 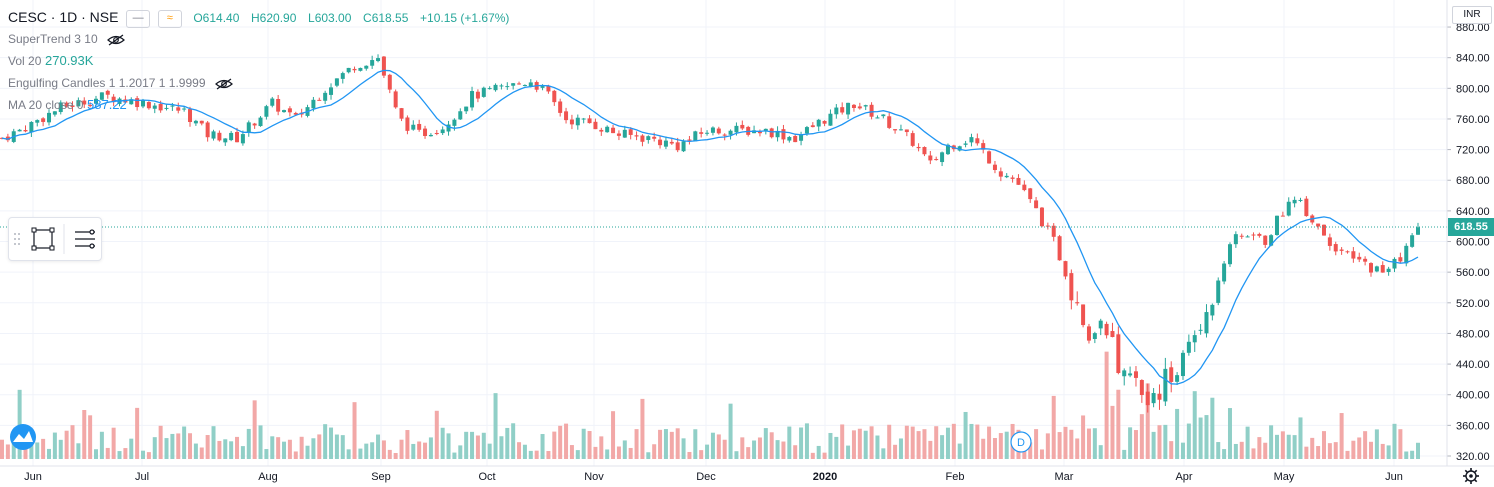 What do you see at coordinates (1021, 442) in the screenshot?
I see `dividend-icon: D` at bounding box center [1021, 442].